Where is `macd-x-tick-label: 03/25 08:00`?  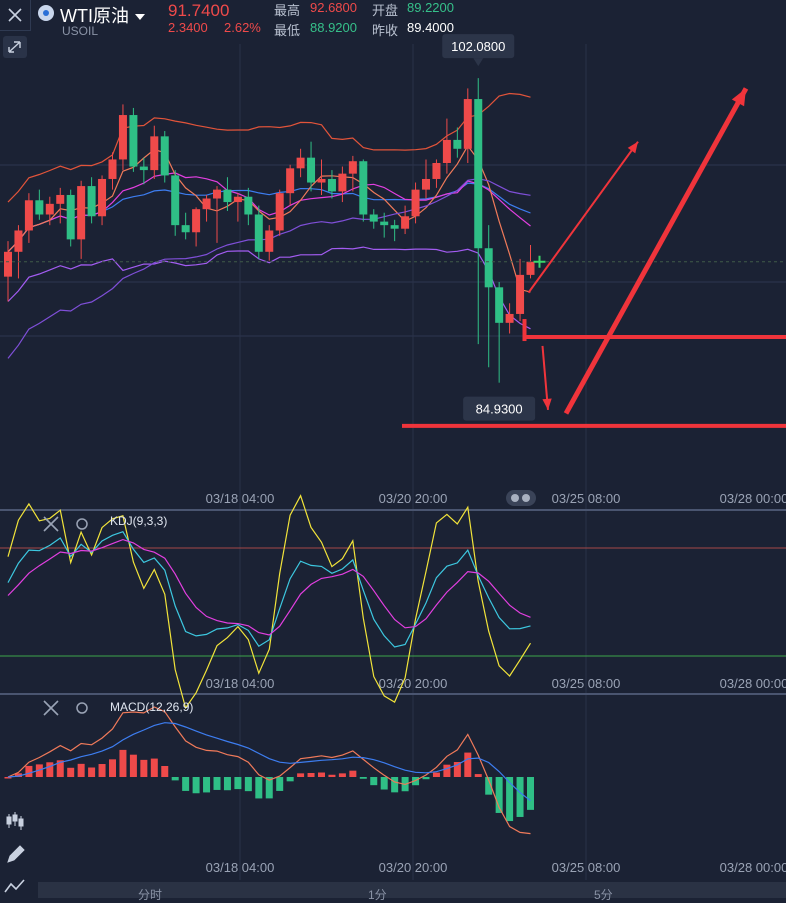
macd-x-tick-label: 03/25 08:00 is located at coordinates (586, 867).